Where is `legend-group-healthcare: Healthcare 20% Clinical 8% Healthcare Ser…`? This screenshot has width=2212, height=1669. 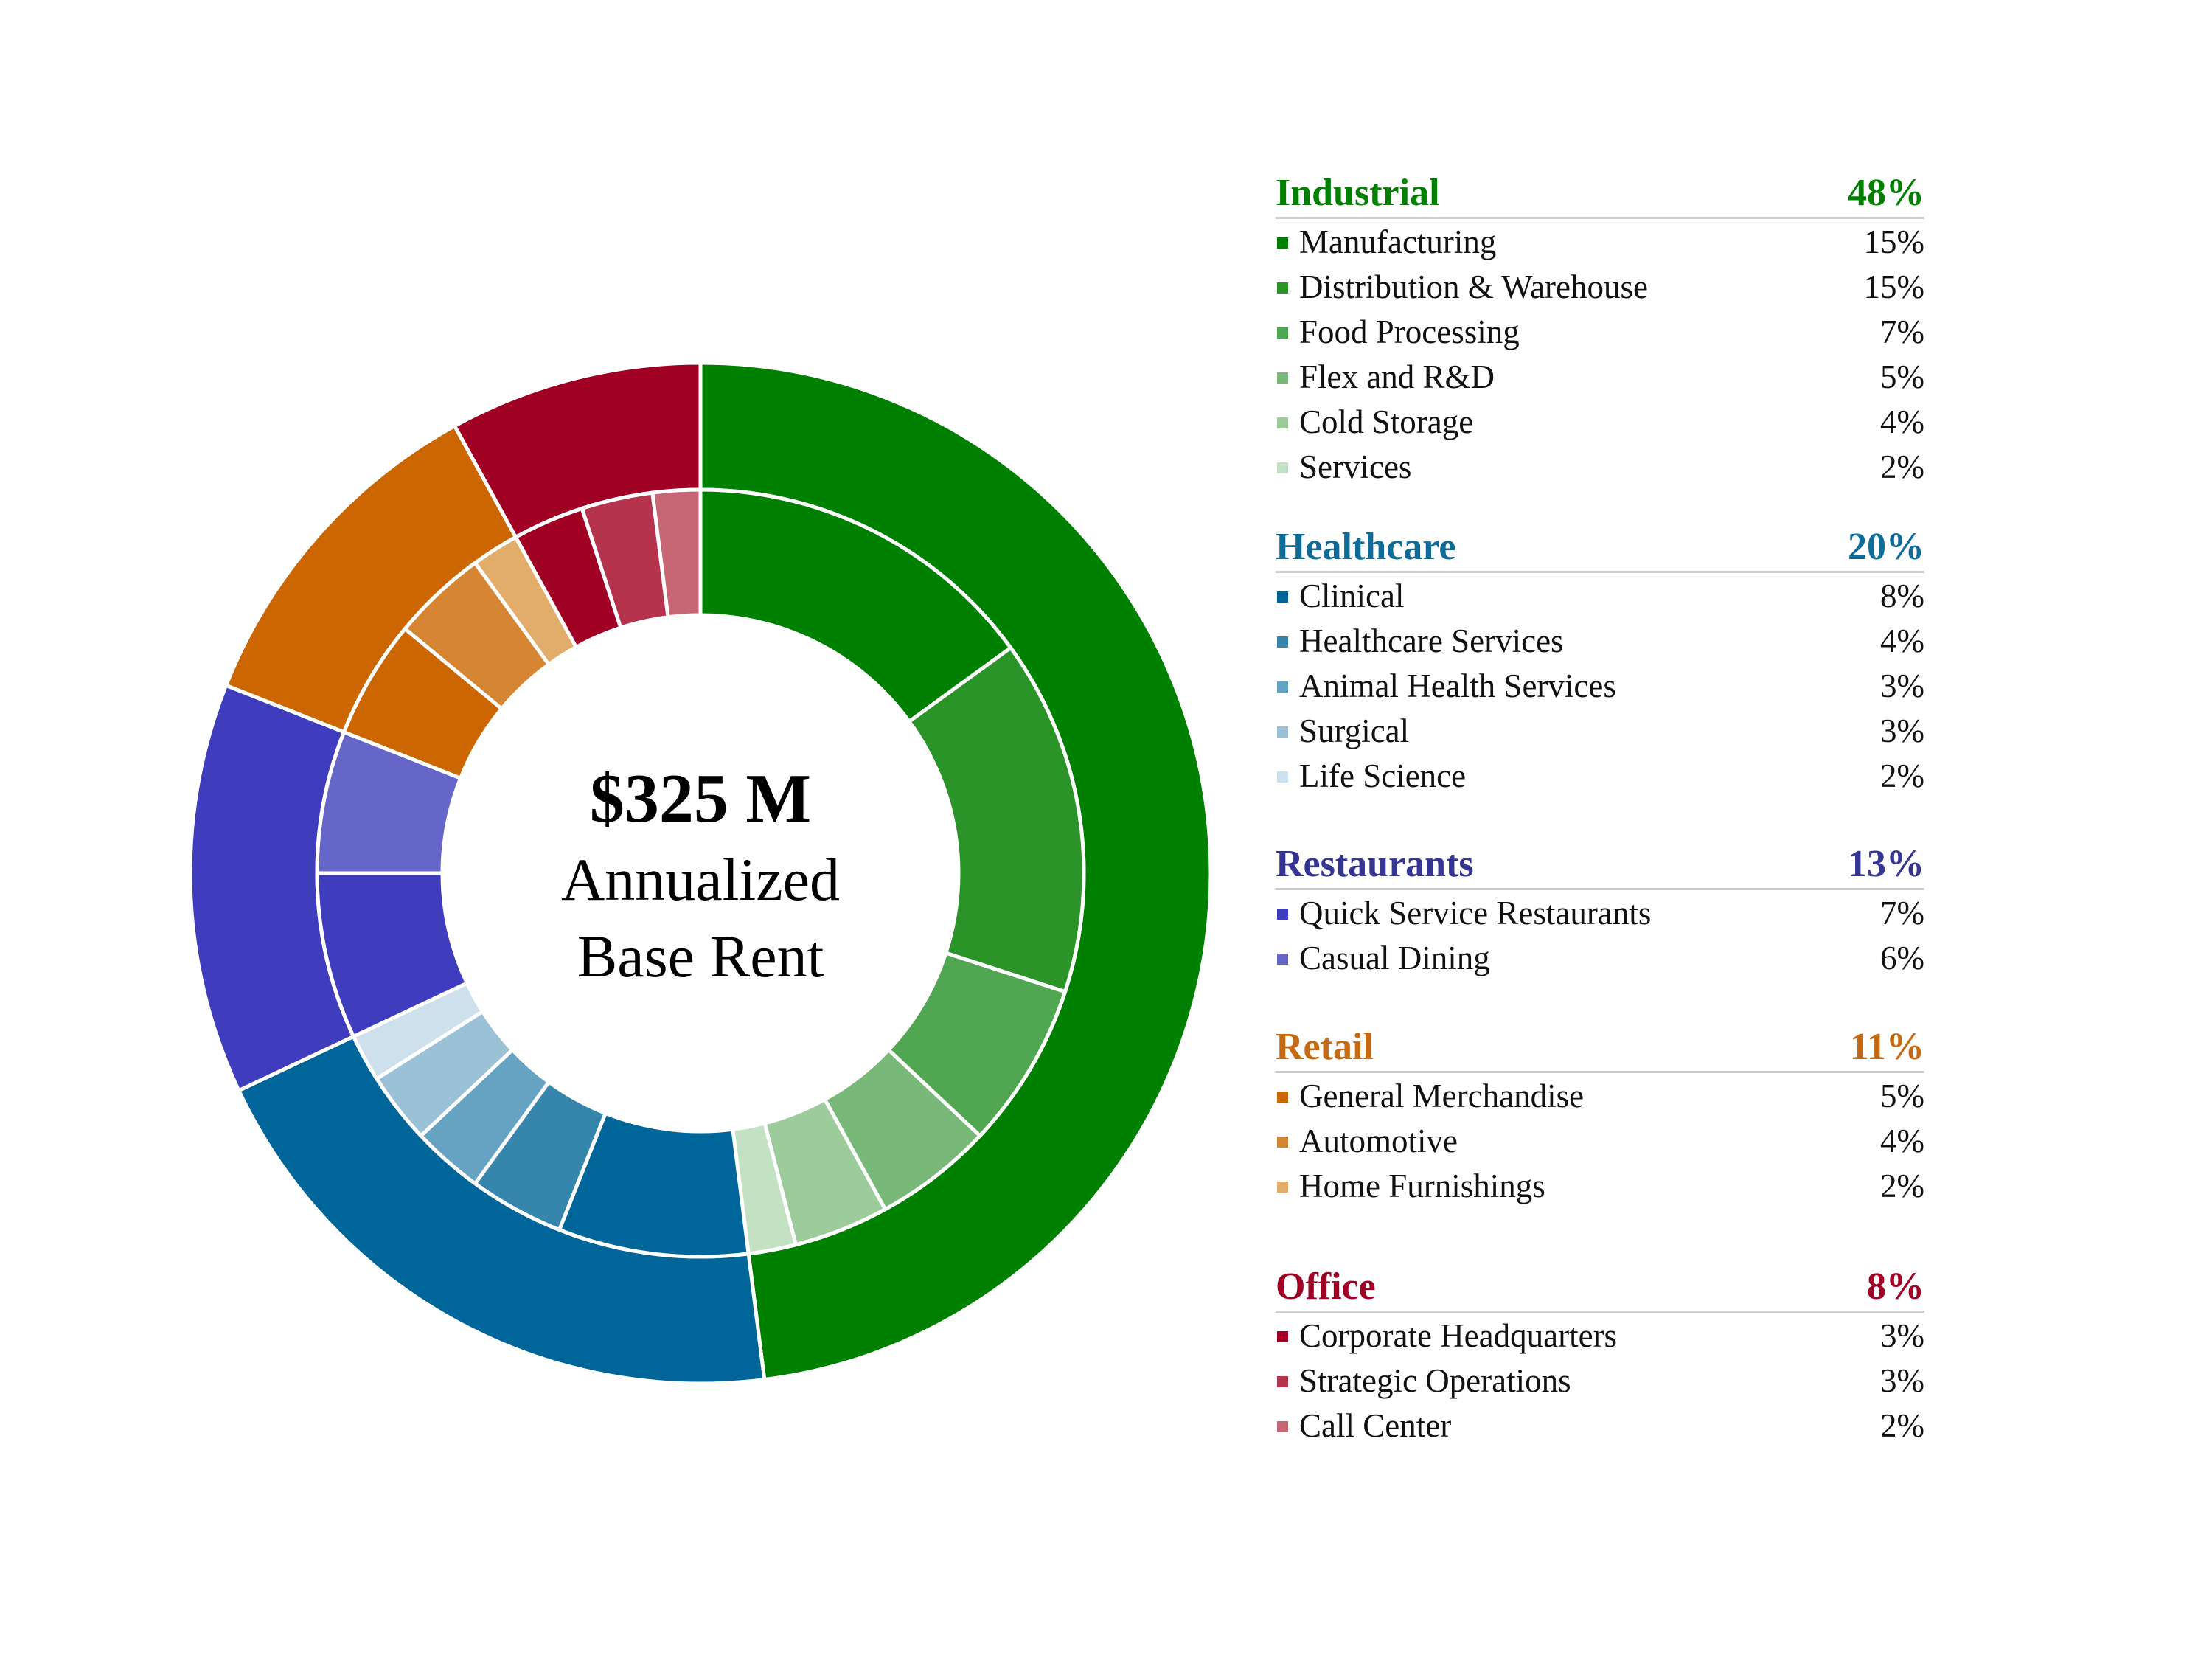
legend-group-healthcare: Healthcare 20% Clinical 8% Healthcare Ser… is located at coordinates (1600, 661).